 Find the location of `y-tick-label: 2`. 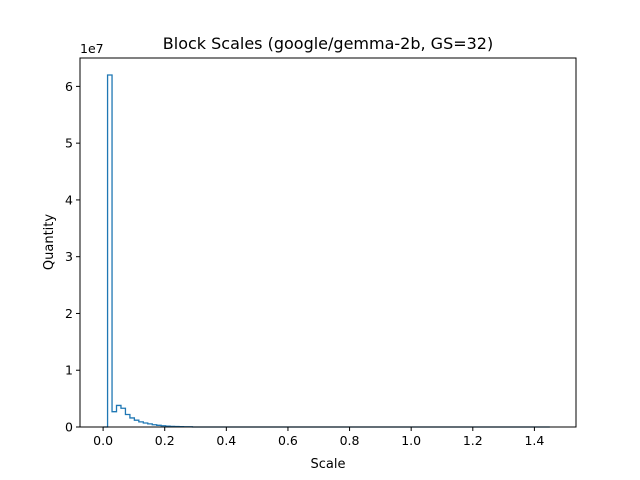

y-tick-label: 2 is located at coordinates (69, 313).